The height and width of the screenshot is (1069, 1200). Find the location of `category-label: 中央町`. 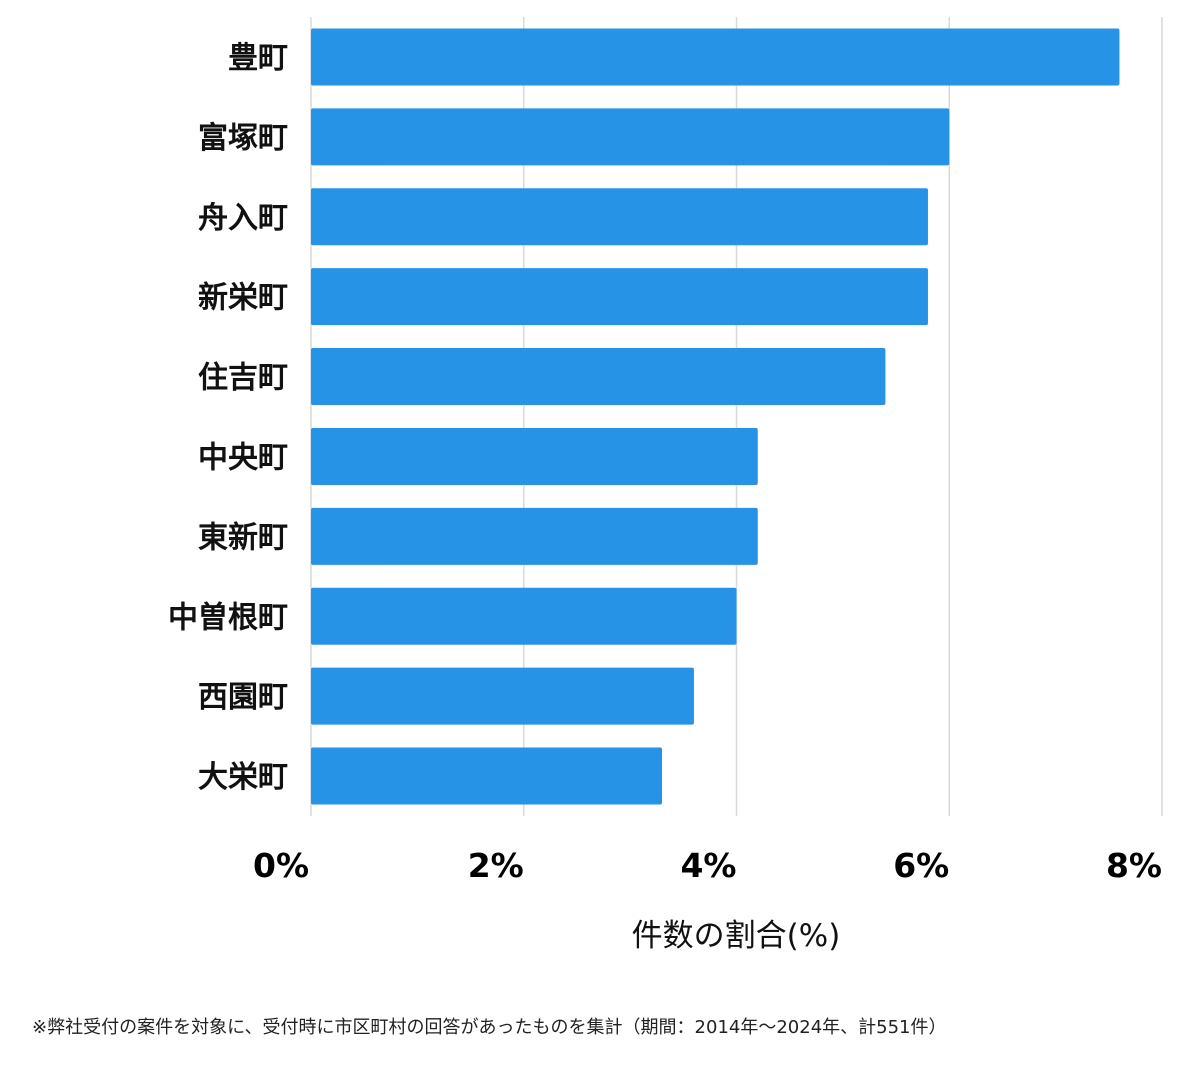

category-label: 中央町 is located at coordinates (243, 457).